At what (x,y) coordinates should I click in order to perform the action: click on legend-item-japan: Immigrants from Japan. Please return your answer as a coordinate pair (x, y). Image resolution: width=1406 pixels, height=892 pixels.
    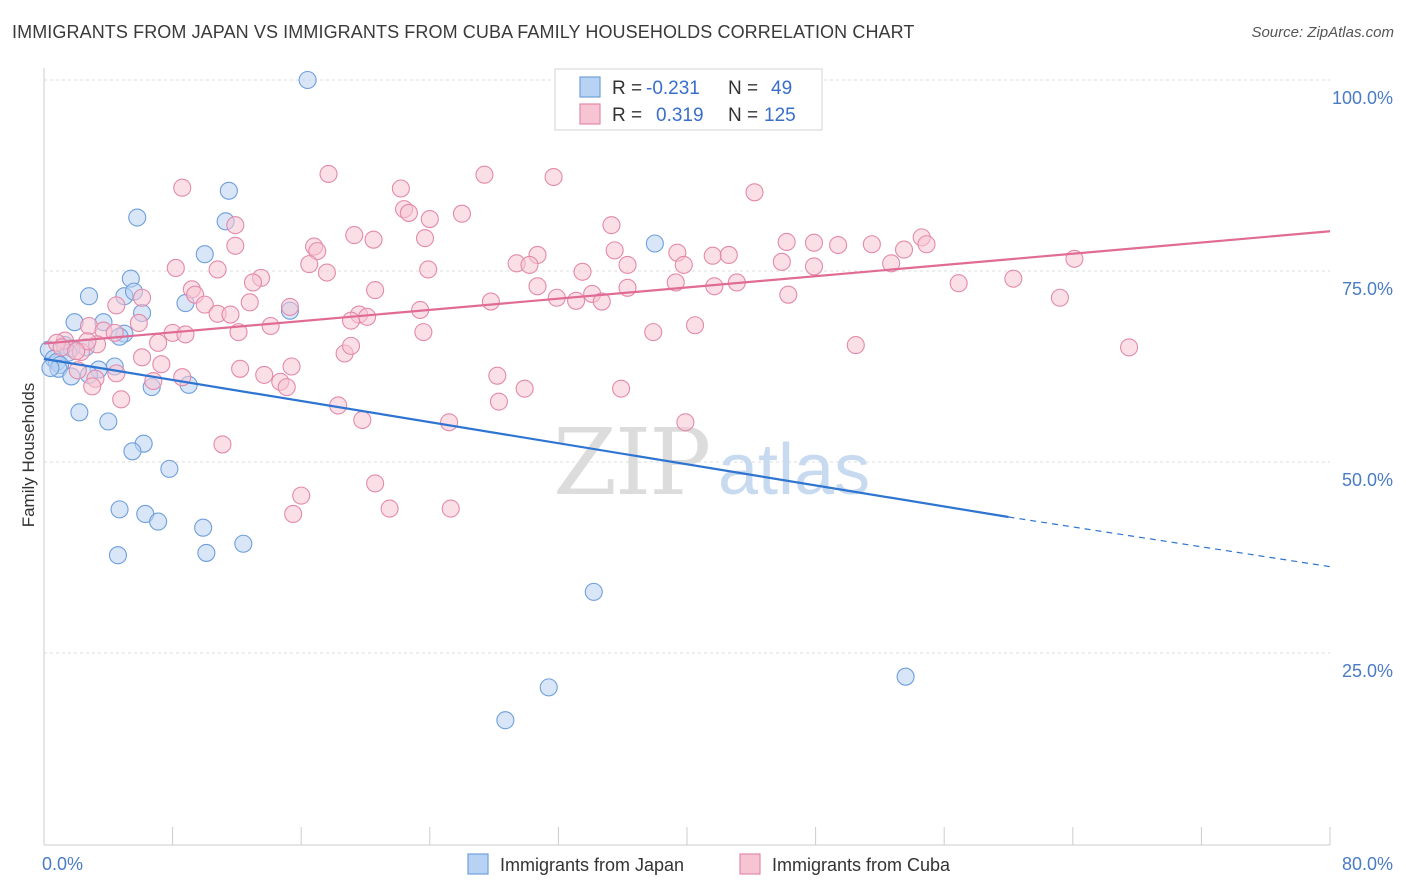
    Looking at the image, I should click on (575, 864).